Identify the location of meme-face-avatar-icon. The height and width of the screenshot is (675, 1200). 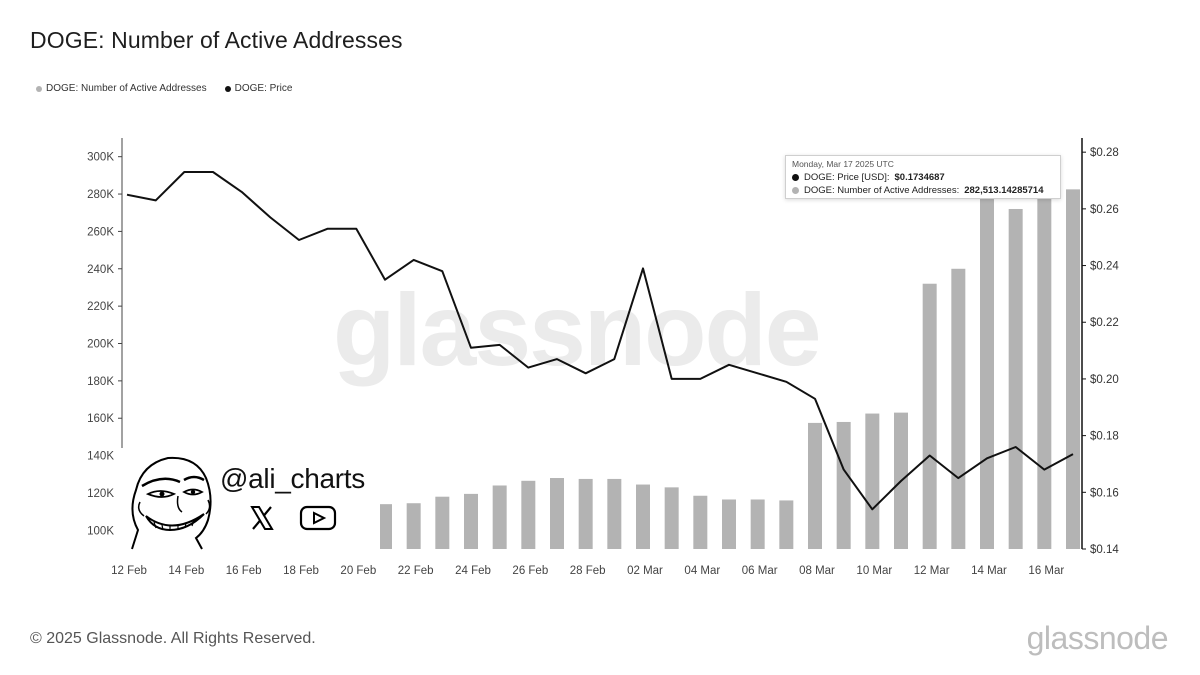
(171, 503).